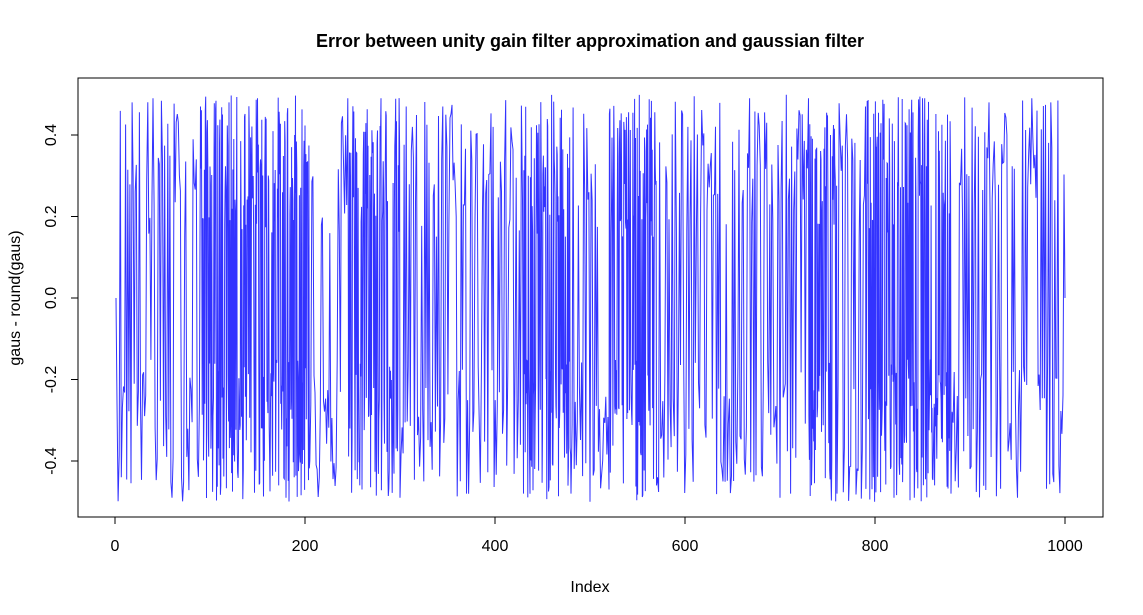  Describe the element at coordinates (51, 461) in the screenshot. I see `y-tick-label: -0.4` at that location.